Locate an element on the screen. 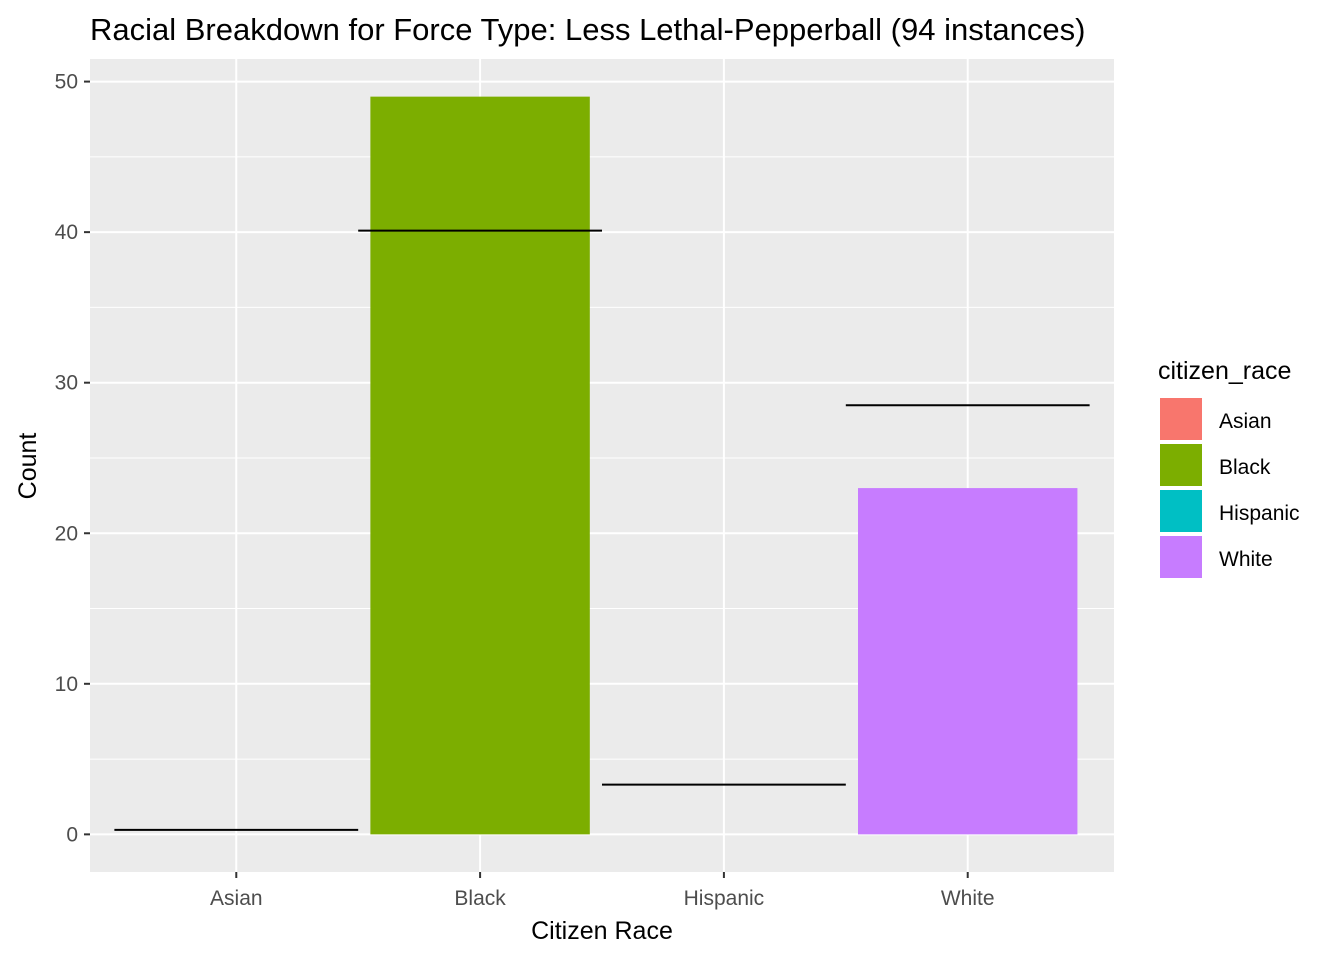 This screenshot has height=965, width=1344. legend-label-asian: Asian is located at coordinates (1245, 421).